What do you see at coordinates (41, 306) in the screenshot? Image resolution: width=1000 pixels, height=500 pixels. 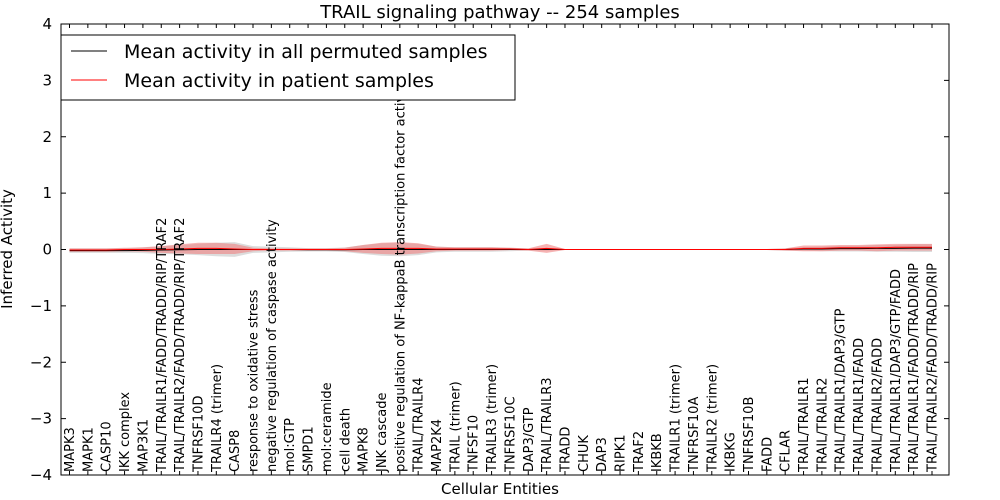 I see `y-tick-label: −1` at bounding box center [41, 306].